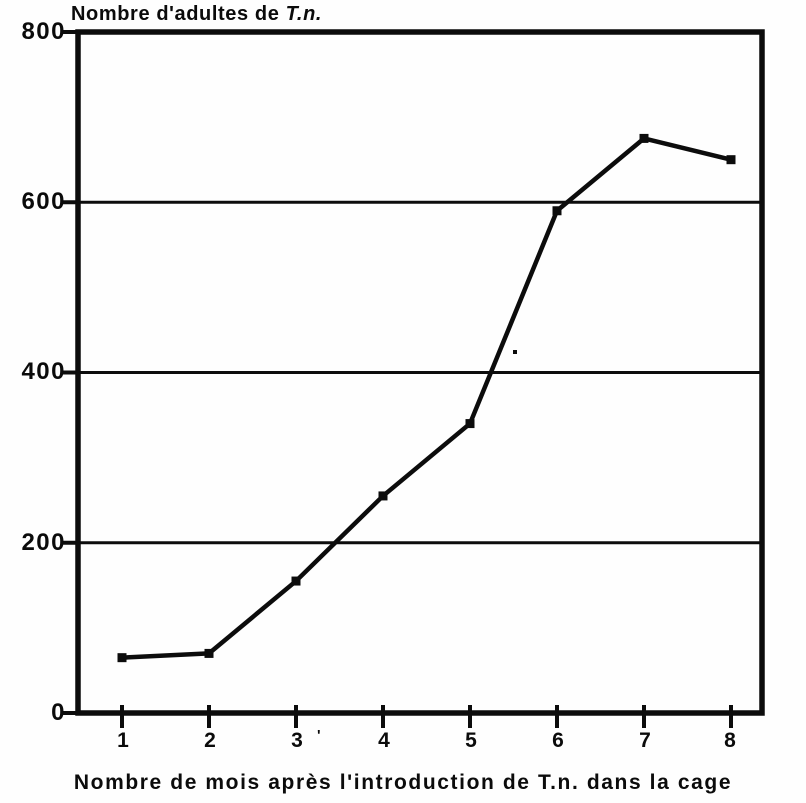 This screenshot has height=803, width=806. What do you see at coordinates (384, 740) in the screenshot?
I see `x-tick-label-4: 4` at bounding box center [384, 740].